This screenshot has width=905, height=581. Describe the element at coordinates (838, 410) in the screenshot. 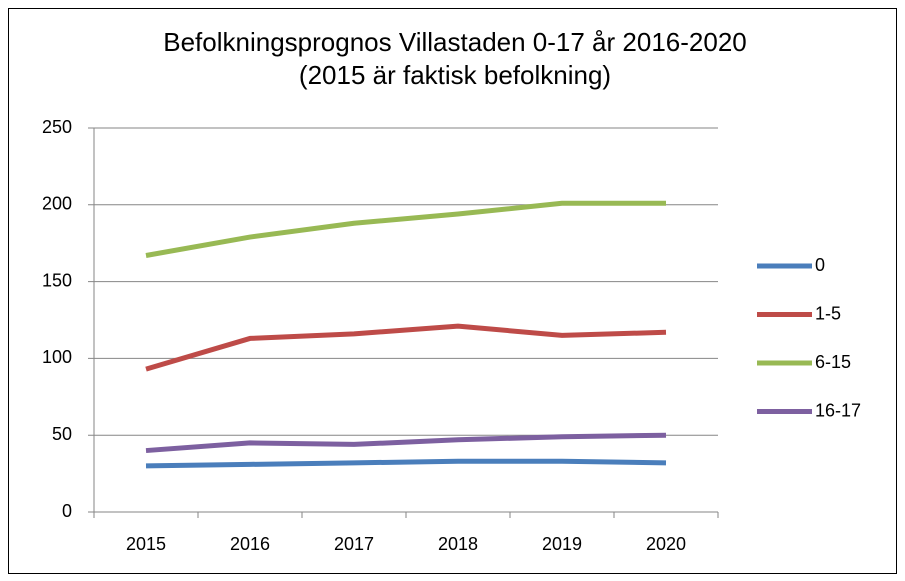

I see `legend-label: 16-17` at that location.